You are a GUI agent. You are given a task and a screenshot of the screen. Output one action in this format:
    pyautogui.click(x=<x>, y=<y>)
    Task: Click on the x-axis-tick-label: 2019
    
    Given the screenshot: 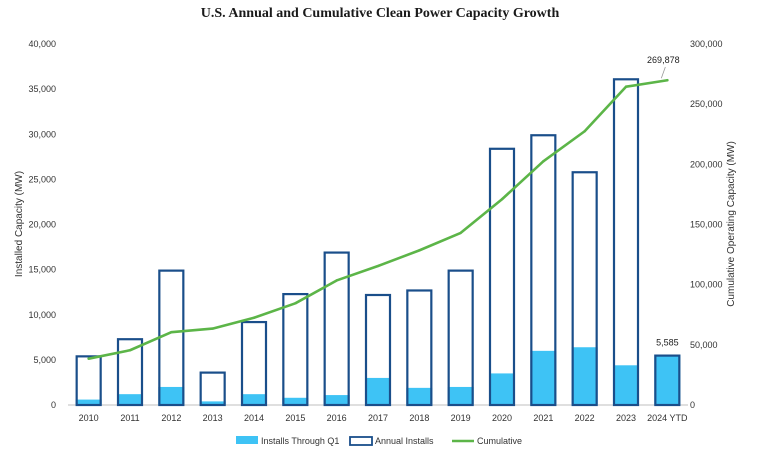 What is the action you would take?
    pyautogui.click(x=461, y=418)
    